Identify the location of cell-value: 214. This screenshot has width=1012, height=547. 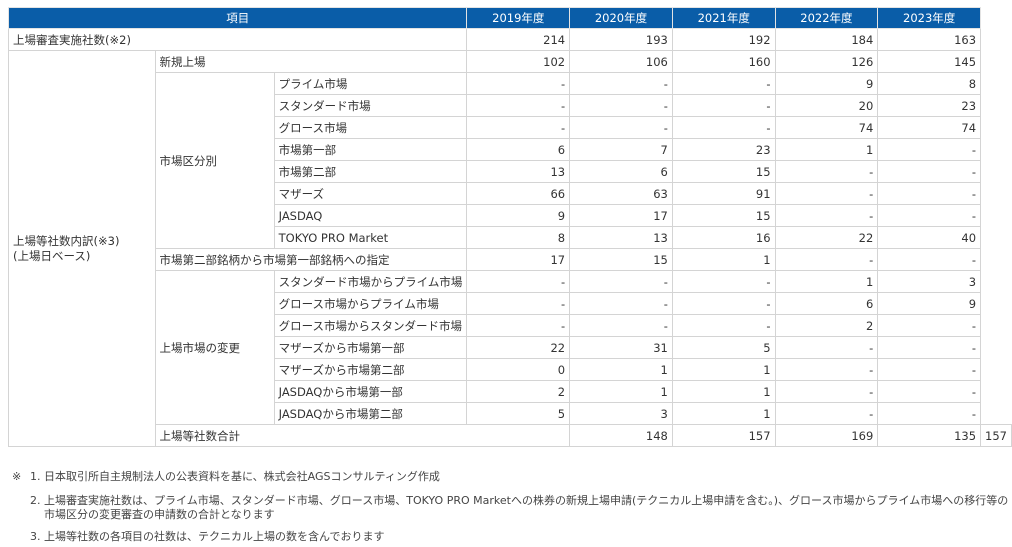
(518, 39).